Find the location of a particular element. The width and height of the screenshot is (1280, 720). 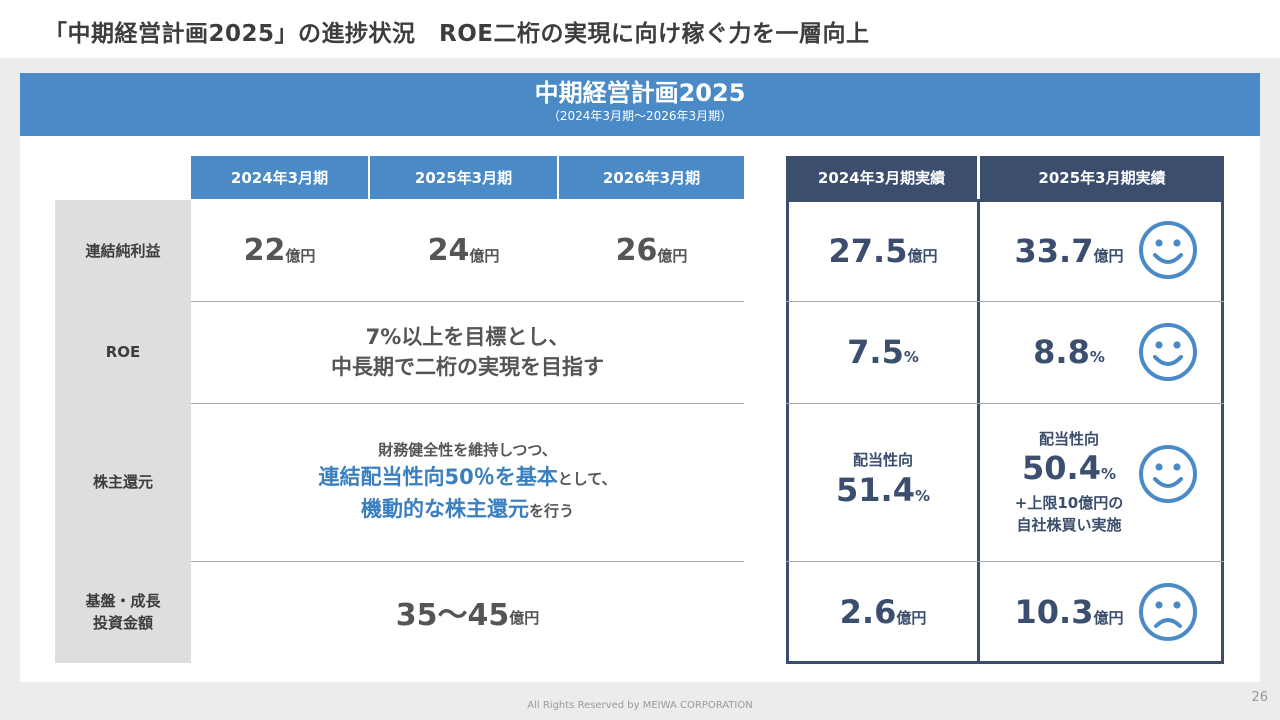

result-net-income-fy2025: 33.7 億円 is located at coordinates (1069, 250).